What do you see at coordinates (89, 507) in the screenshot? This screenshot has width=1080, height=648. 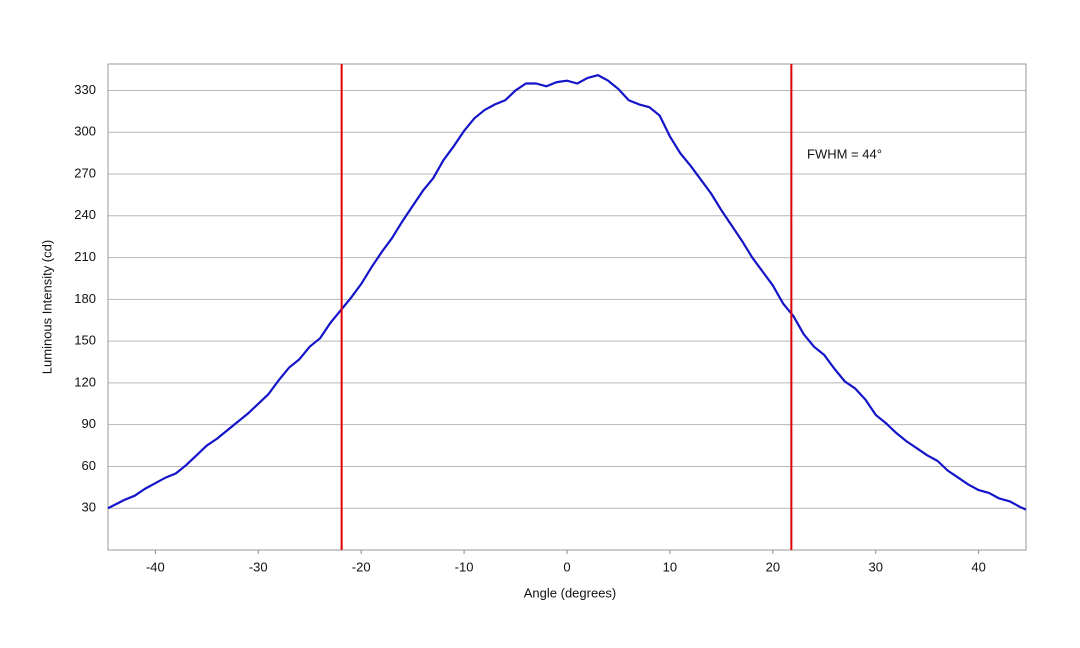 I see `y-tick-label: 30` at bounding box center [89, 507].